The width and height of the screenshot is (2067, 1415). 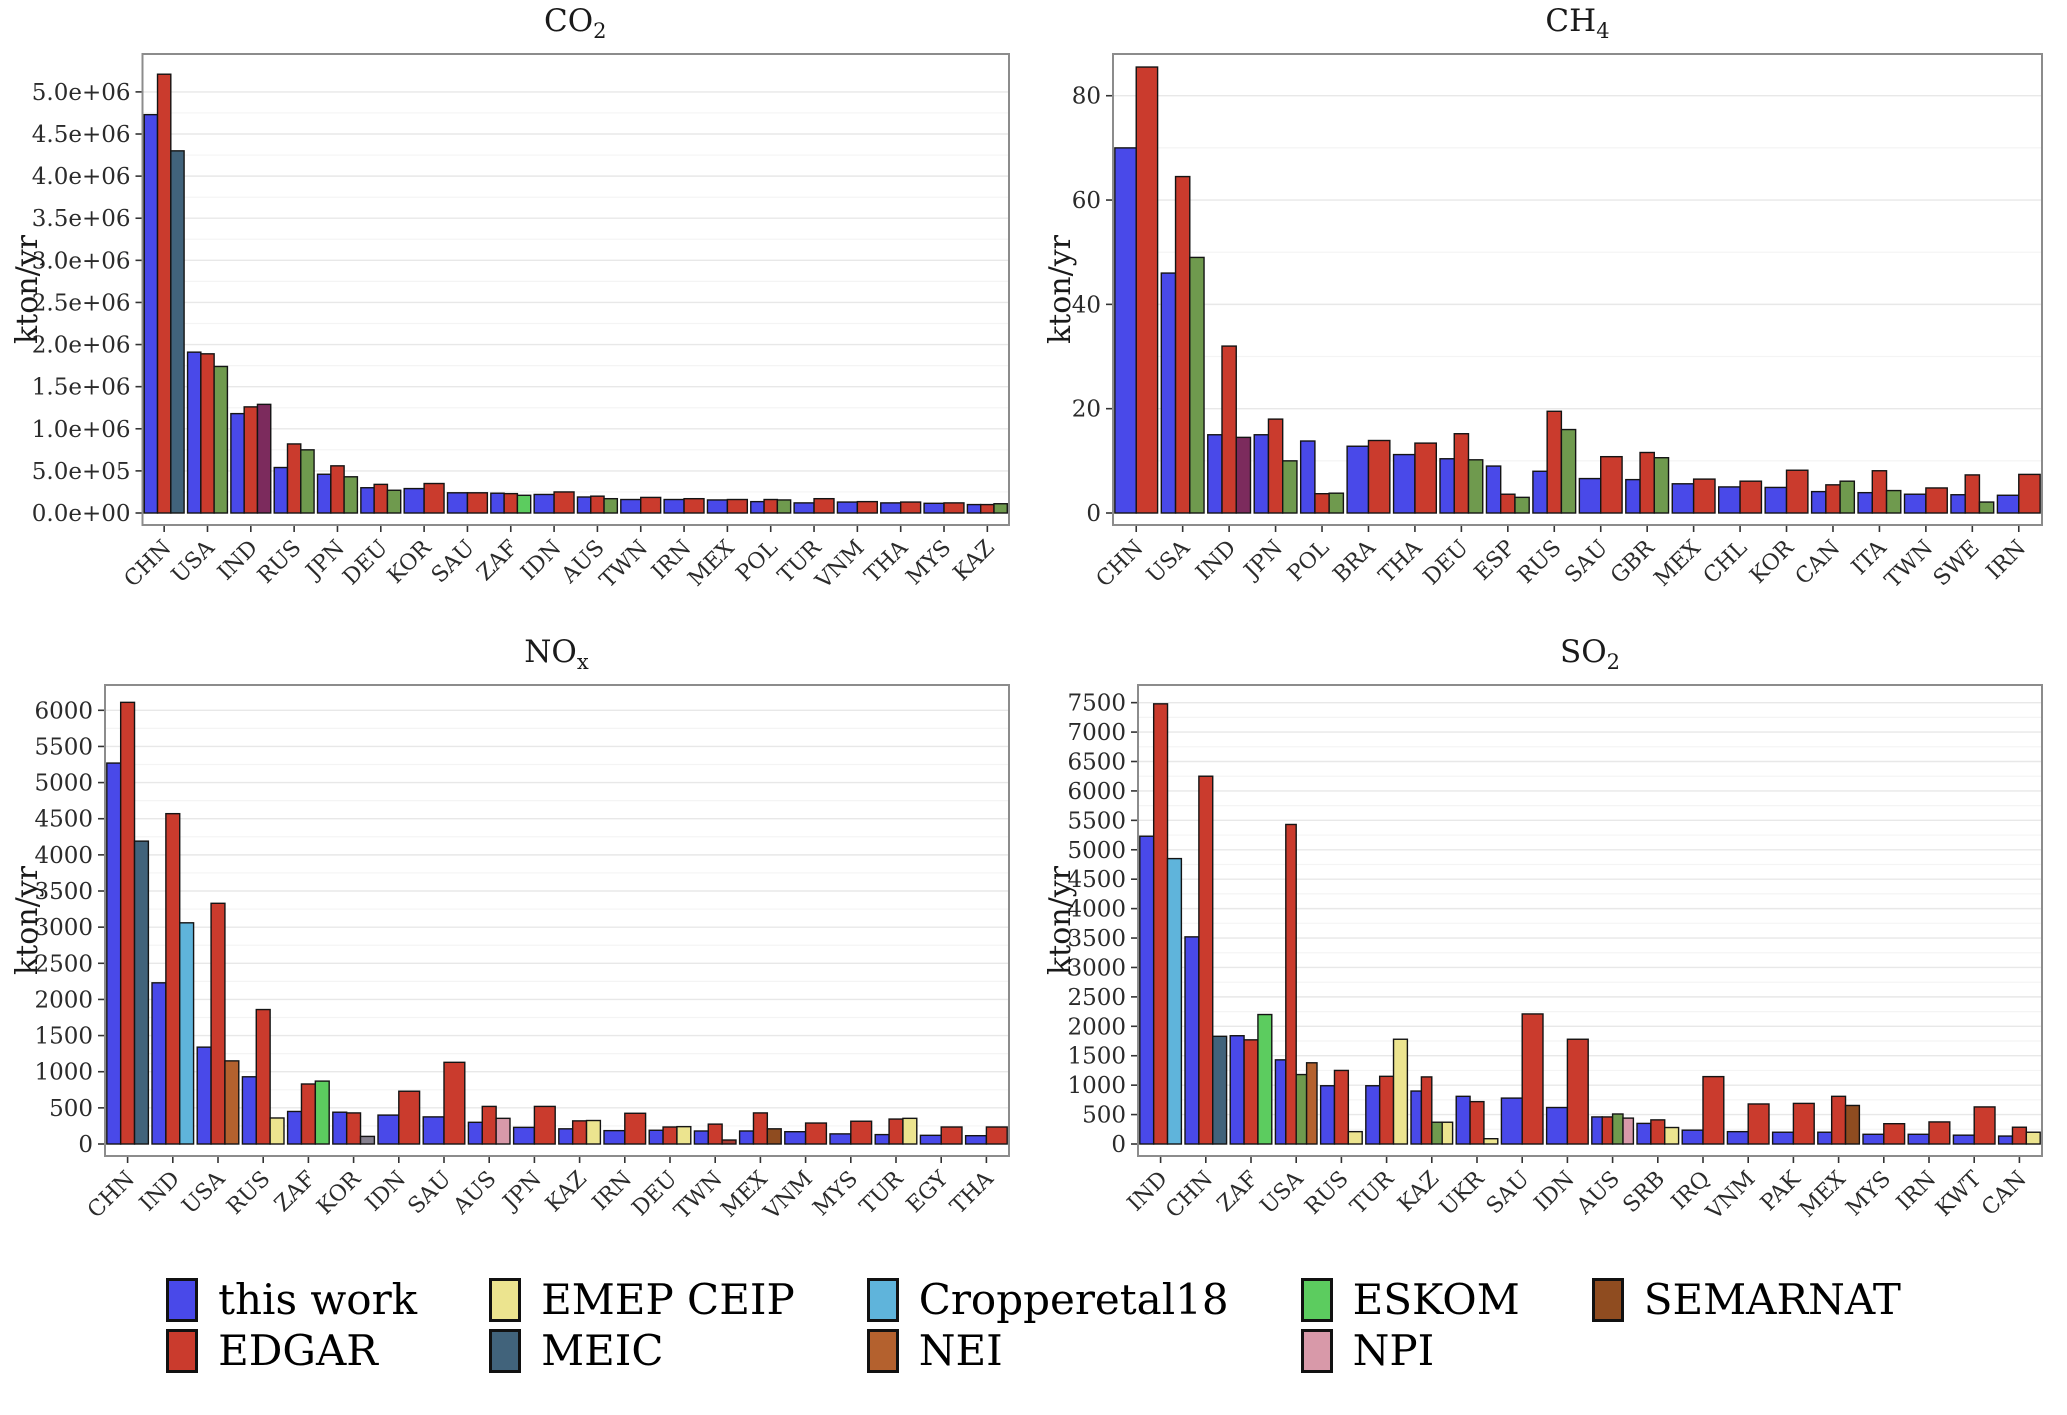 What do you see at coordinates (783, 506) in the screenshot?
I see `bar-POL-olive` at bounding box center [783, 506].